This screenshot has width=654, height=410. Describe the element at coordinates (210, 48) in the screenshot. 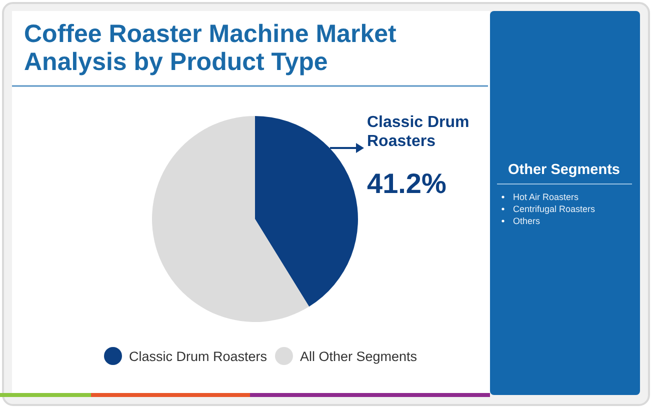

I see `chart-title: Coffee Roaster Machine Market Analysis by Product Type` at that location.